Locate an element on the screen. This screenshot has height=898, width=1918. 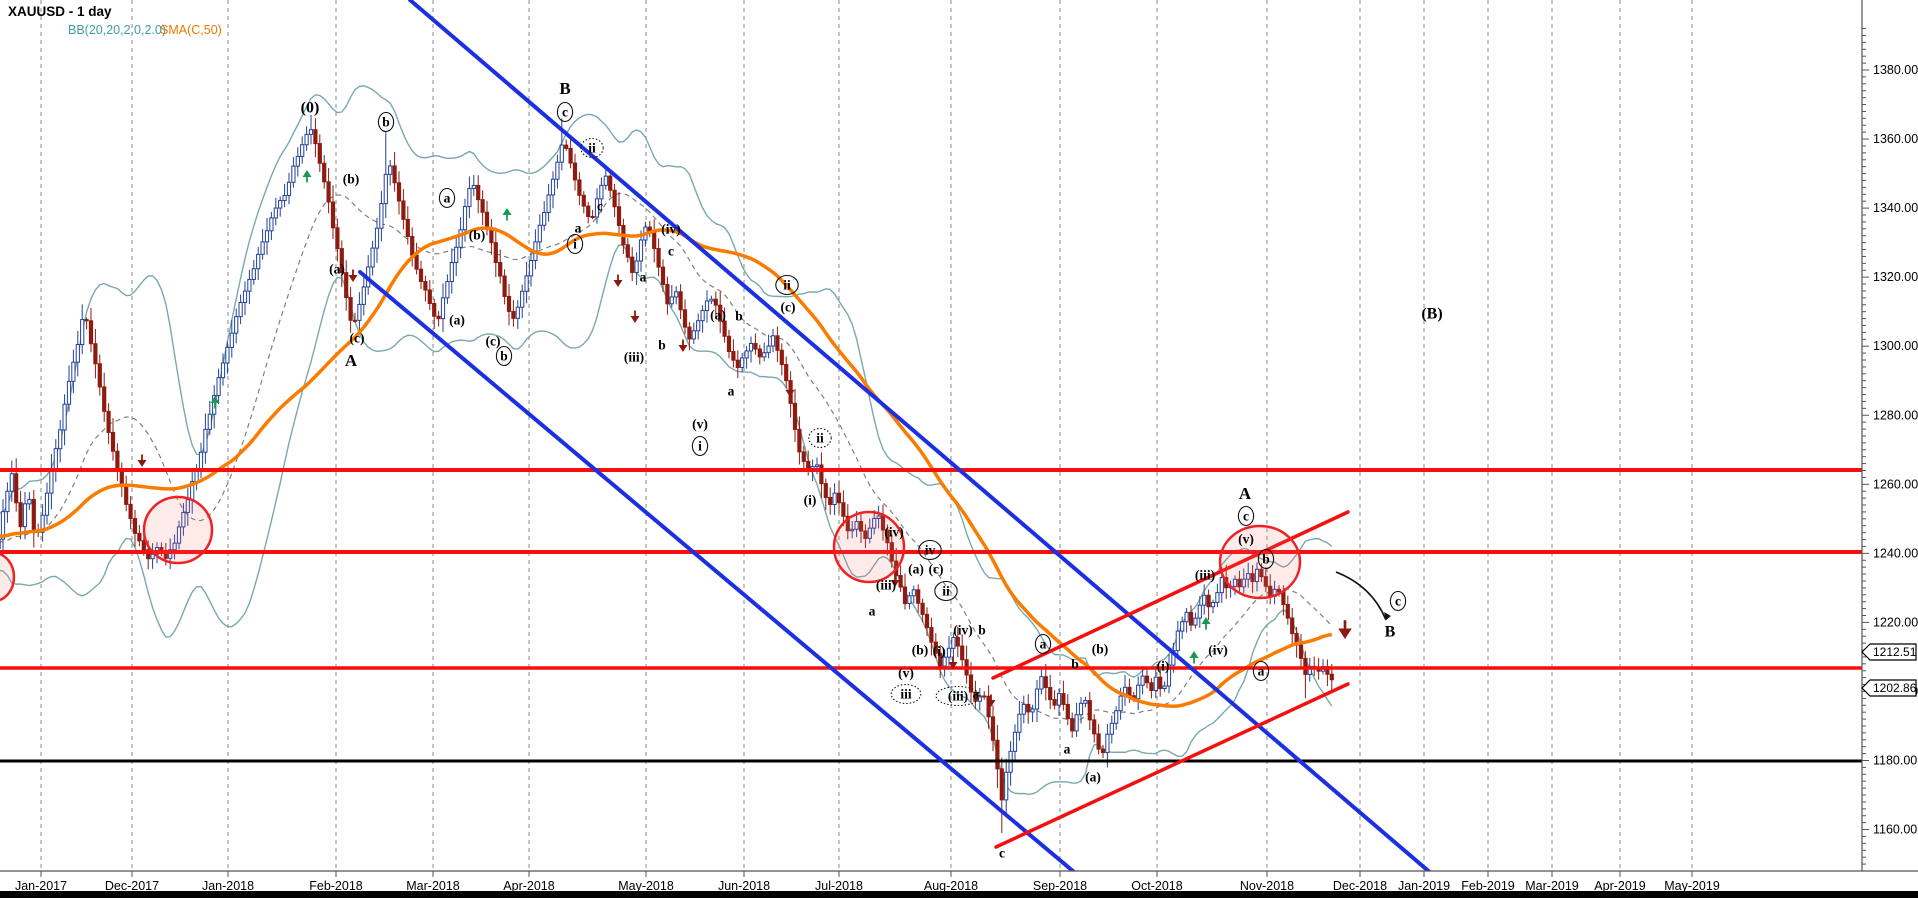
wave-b-projection-arrow is located at coordinates (1361, 596).